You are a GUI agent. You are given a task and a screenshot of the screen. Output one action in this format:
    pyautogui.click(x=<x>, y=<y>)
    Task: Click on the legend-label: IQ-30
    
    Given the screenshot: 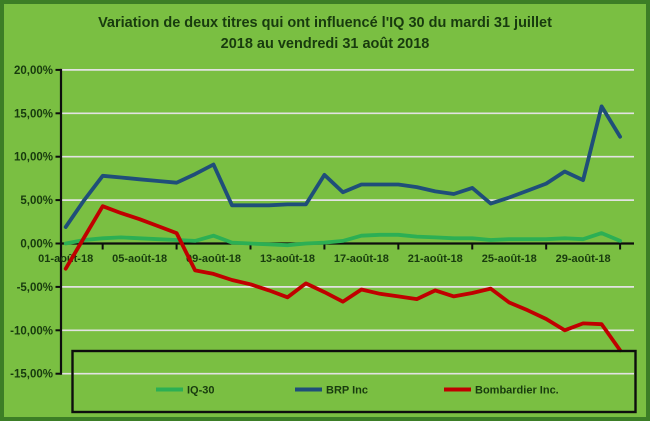 What is the action you would take?
    pyautogui.click(x=201, y=391)
    